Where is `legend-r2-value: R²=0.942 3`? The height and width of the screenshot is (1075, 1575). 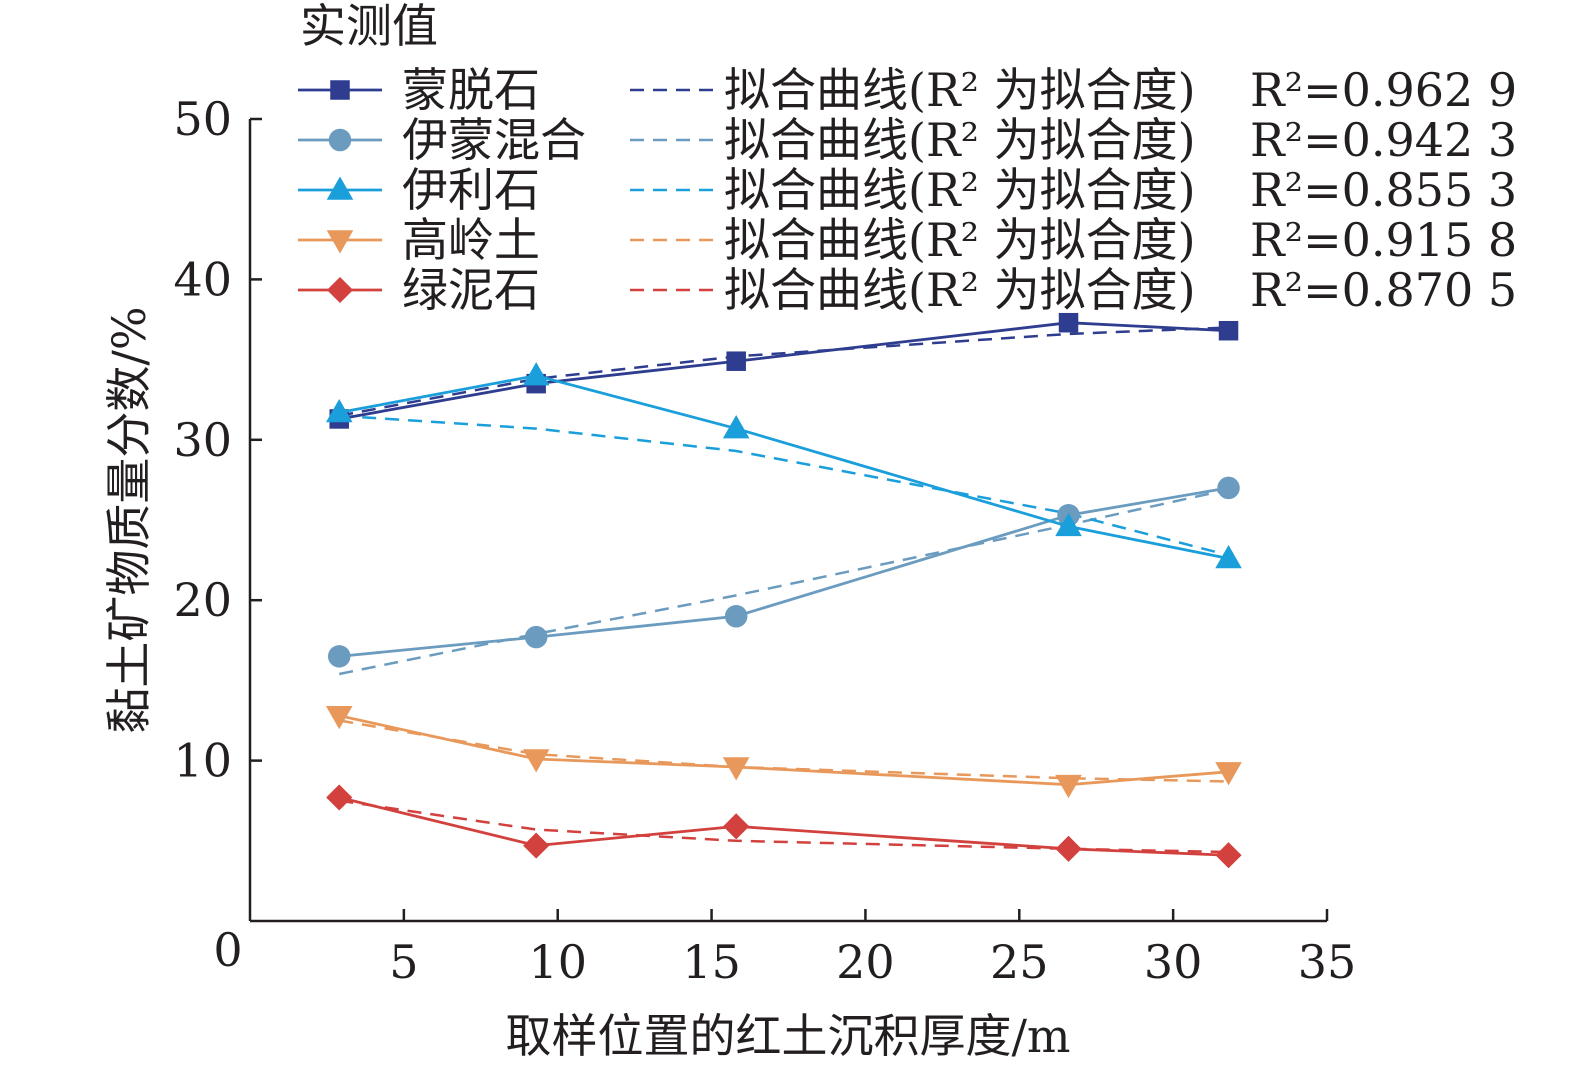
legend-r2-value: R²=0.942 3 is located at coordinates (1383, 140).